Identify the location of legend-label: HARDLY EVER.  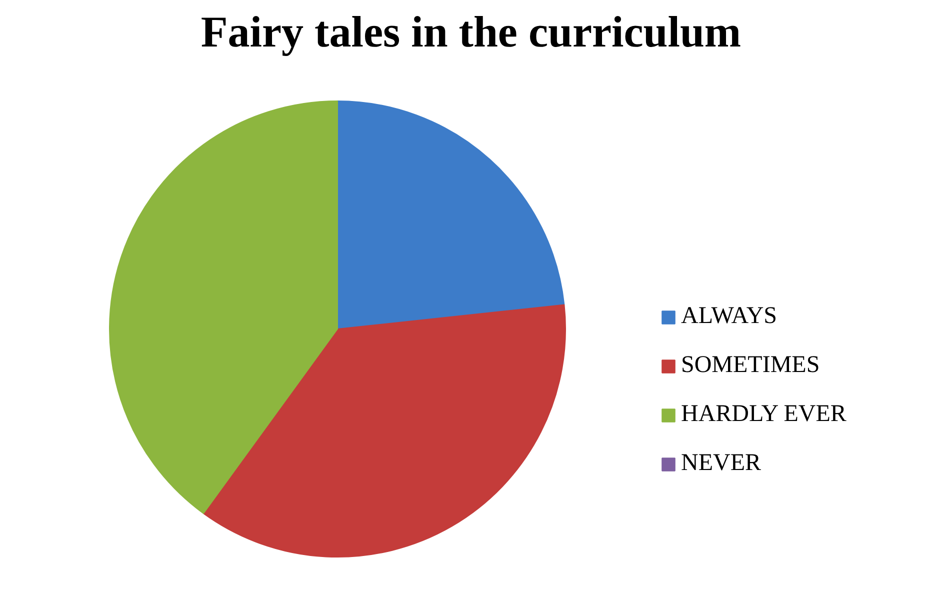
(763, 414).